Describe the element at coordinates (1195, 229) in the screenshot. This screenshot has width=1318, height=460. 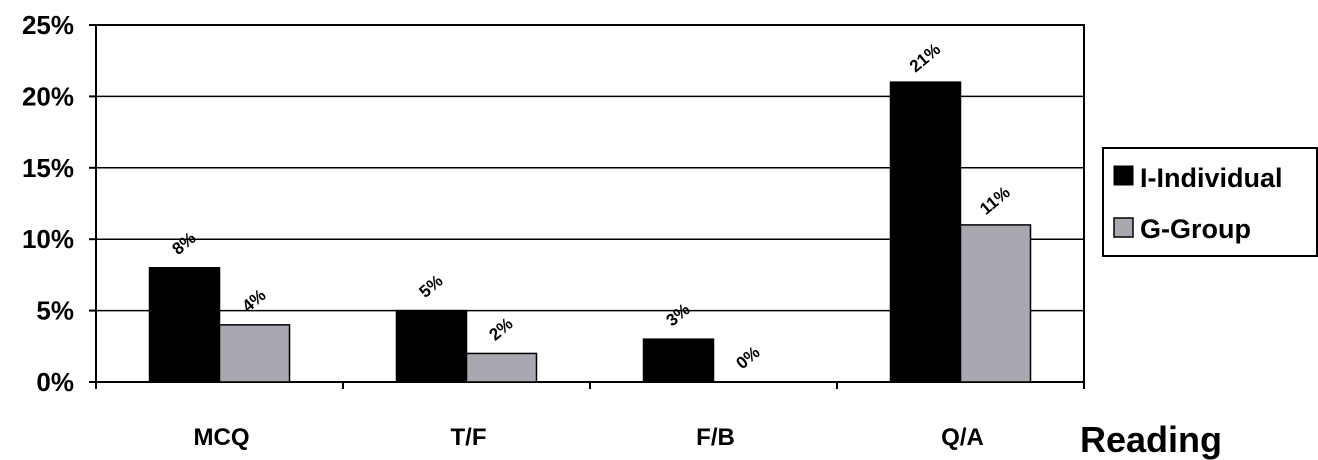
I see `legend-label-group: G-Group` at that location.